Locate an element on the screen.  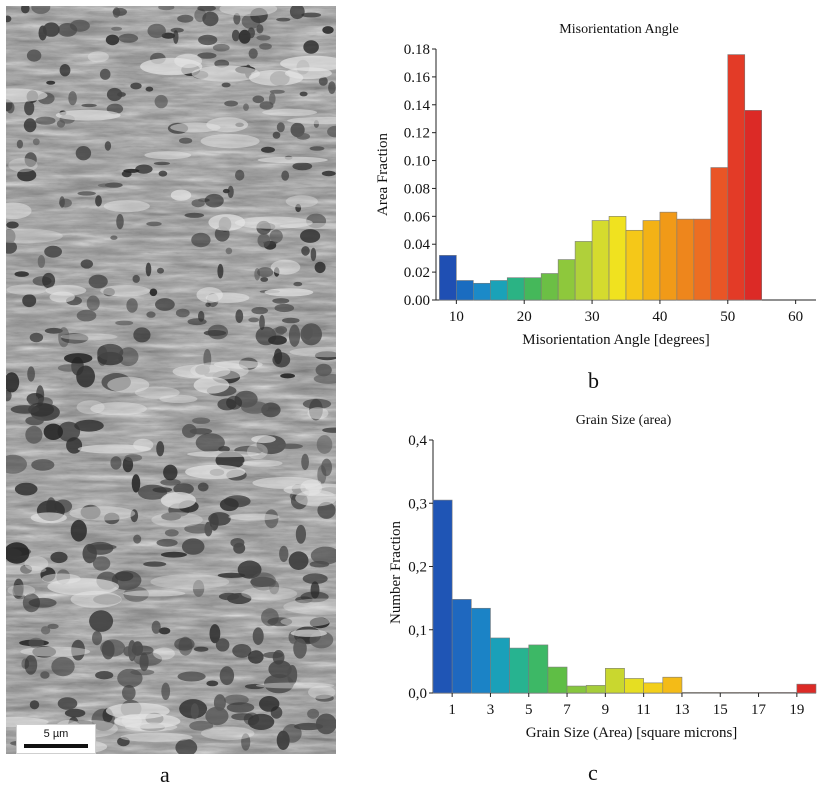
x-tick-label: 3 is located at coordinates (491, 710).